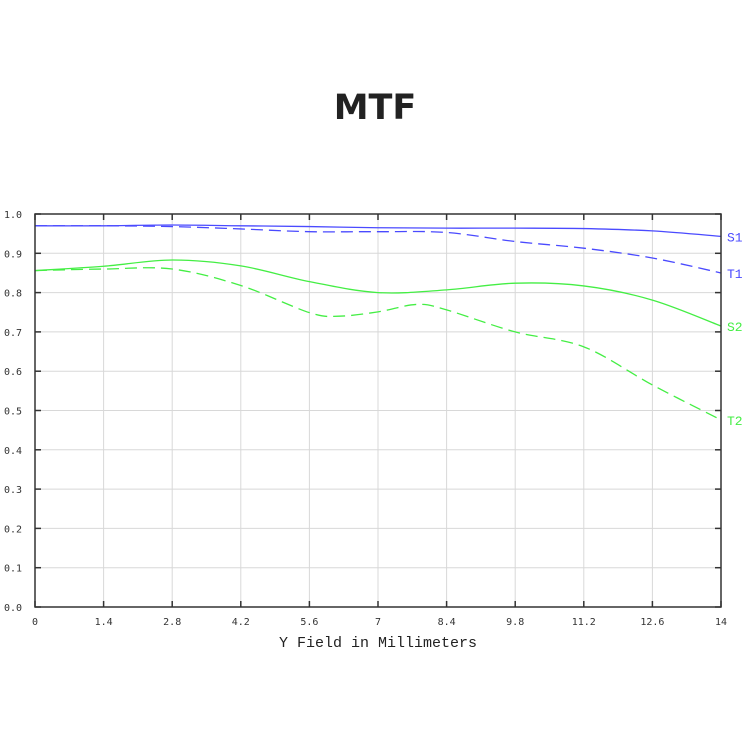 This screenshot has width=750, height=750. Describe the element at coordinates (735, 237) in the screenshot. I see `series-label-s1: S1` at that location.